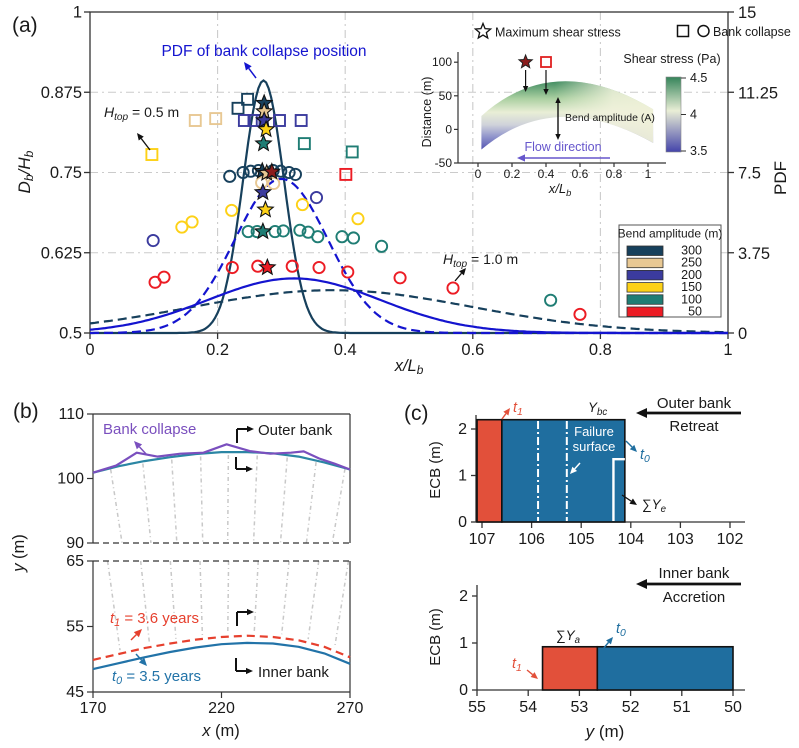 The width and height of the screenshot is (799, 748). I want to click on bank-collapse-label: Bank collapse, so click(149, 429).